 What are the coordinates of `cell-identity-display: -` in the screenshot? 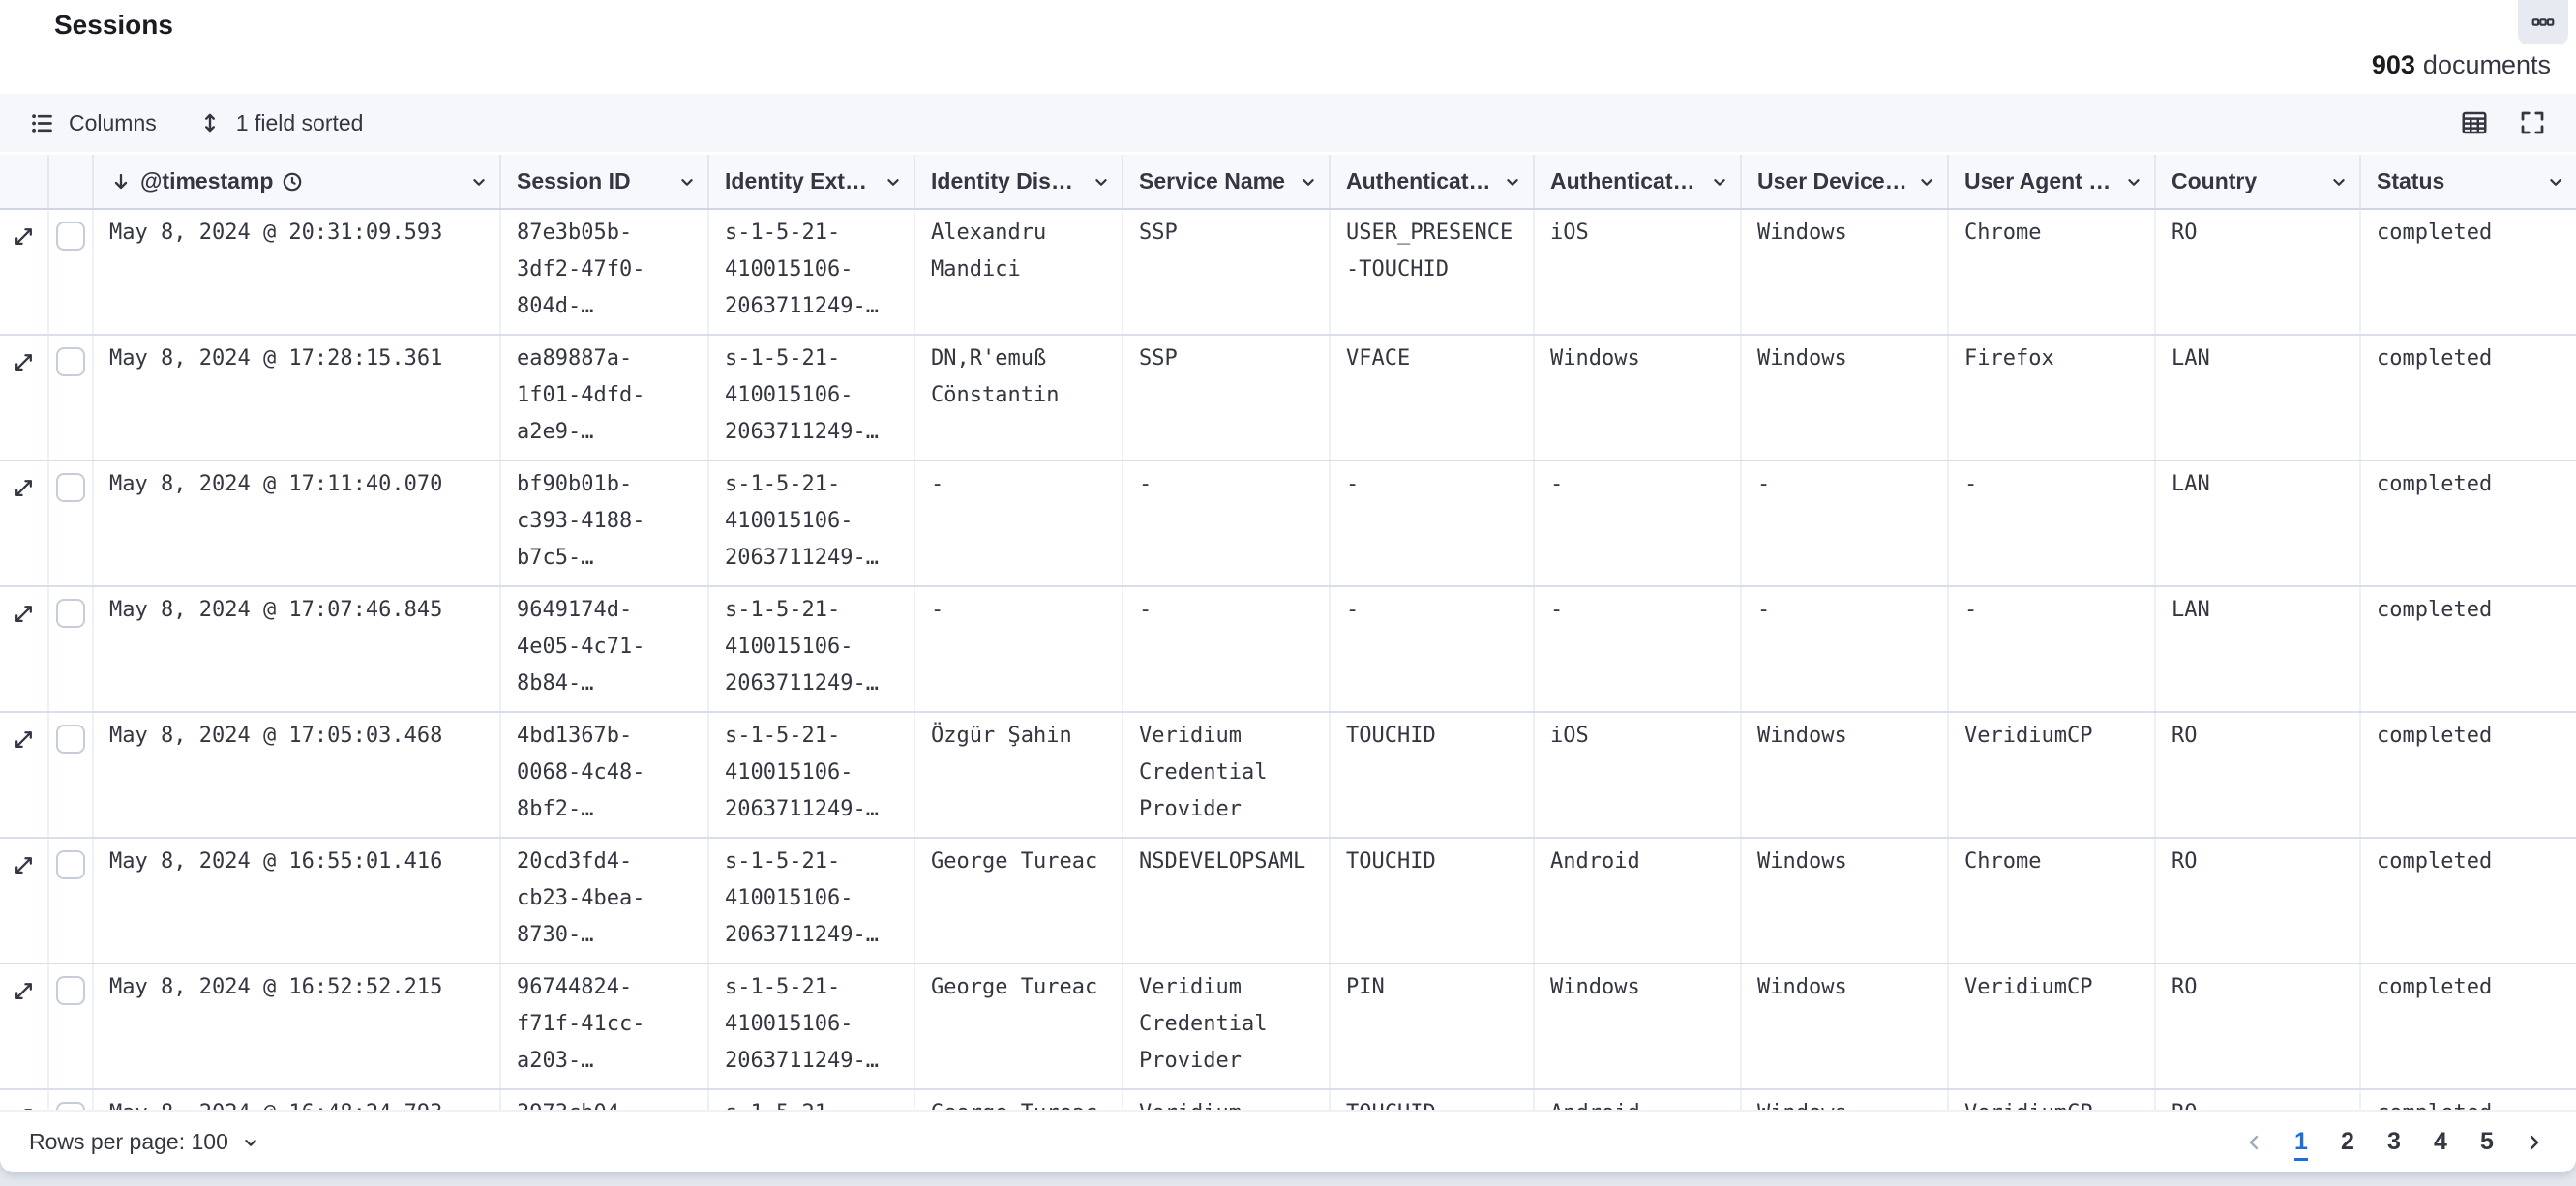 It's located at (1019, 649).